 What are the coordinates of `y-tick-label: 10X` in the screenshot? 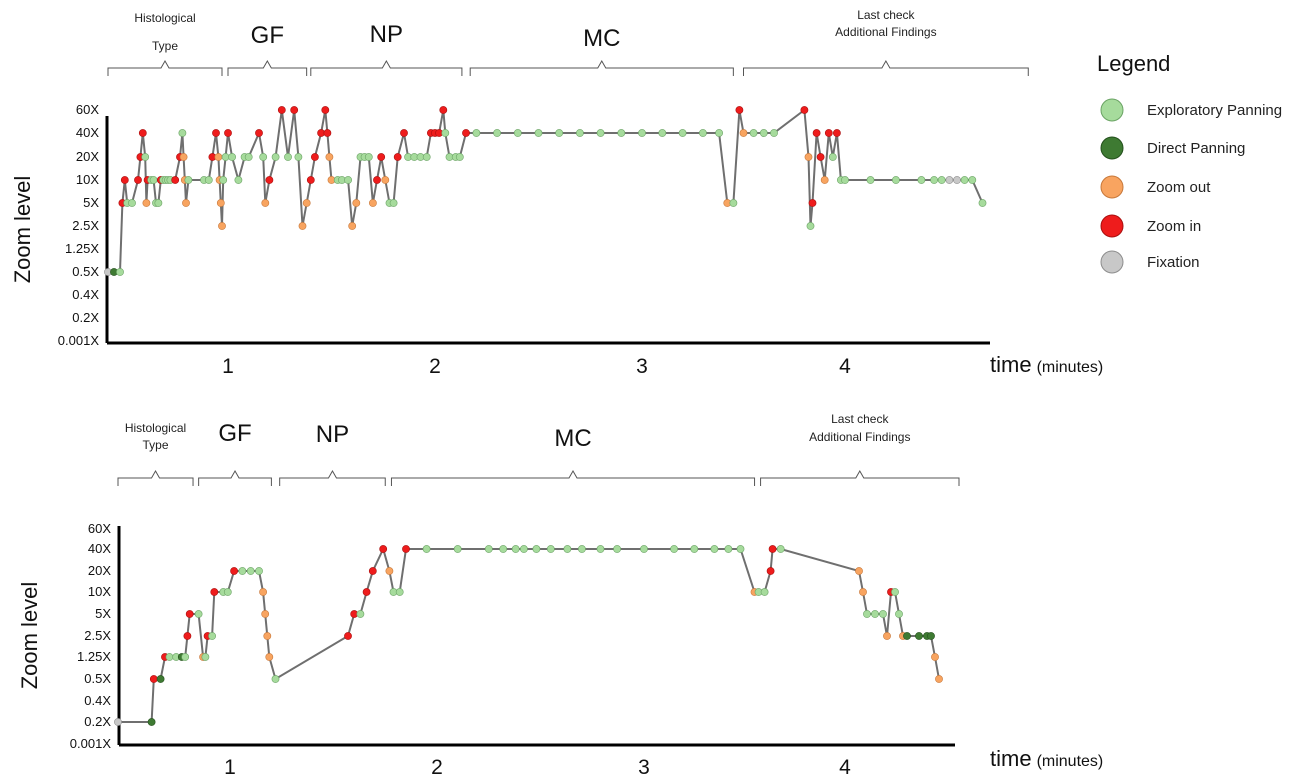 It's located at (99, 591).